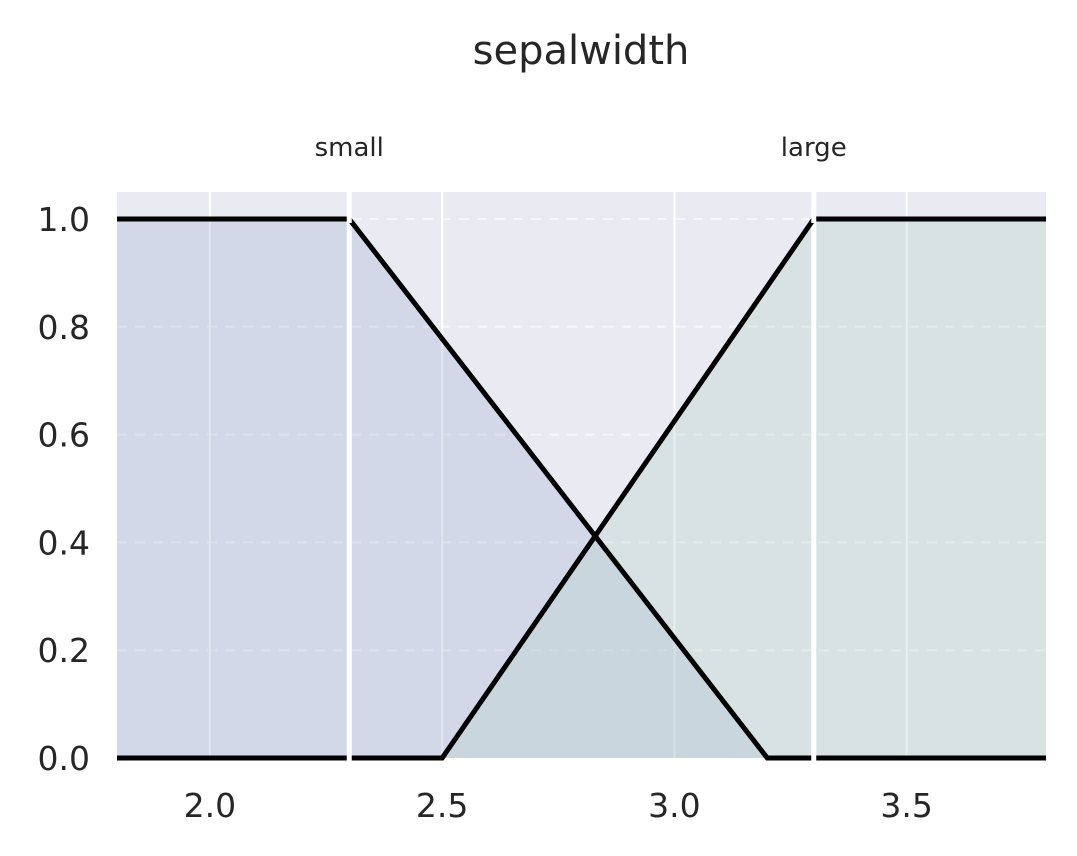 This screenshot has width=1077, height=856. I want to click on series-label-large: large, so click(814, 148).